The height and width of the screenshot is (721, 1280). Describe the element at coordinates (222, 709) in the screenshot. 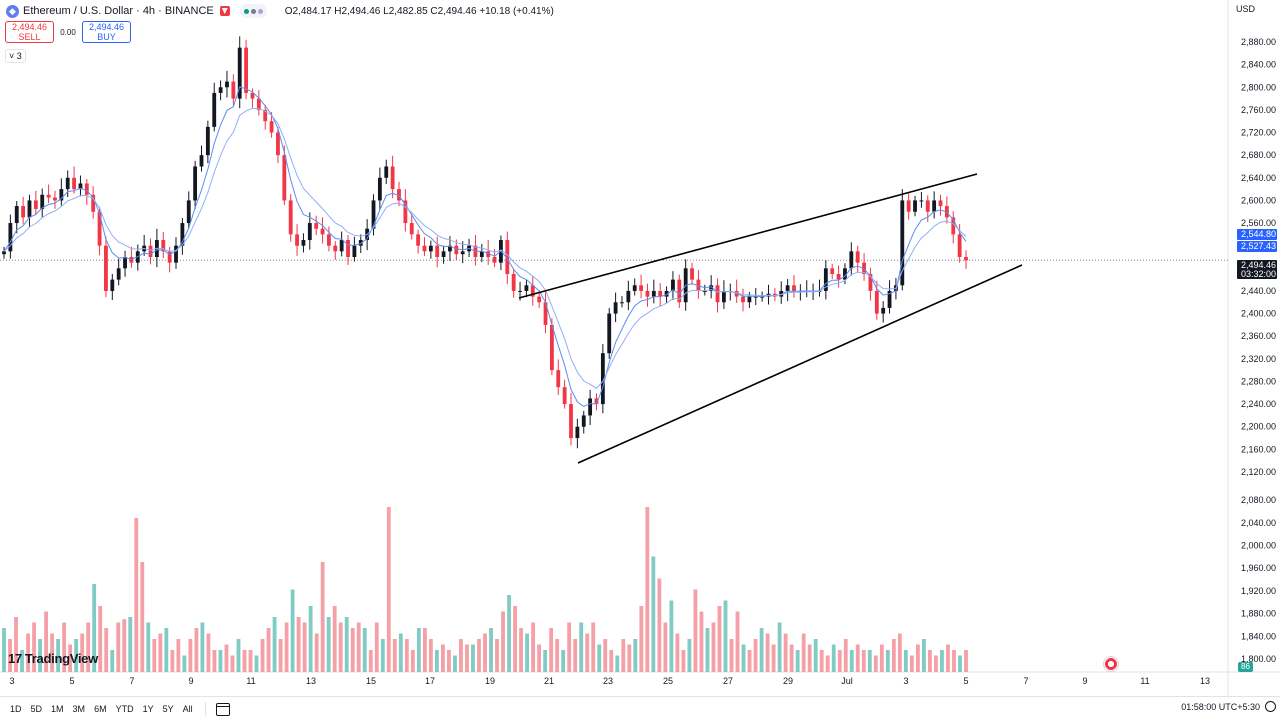

I see `calendar-icon` at that location.